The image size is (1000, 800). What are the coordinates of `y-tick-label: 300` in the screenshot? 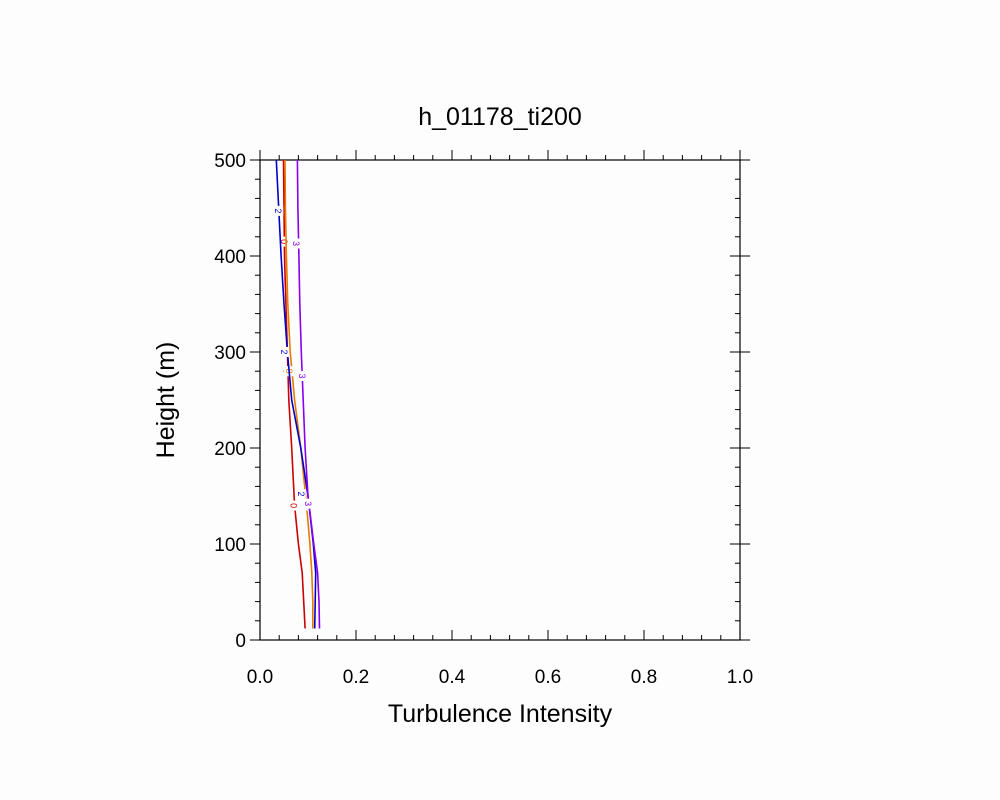 It's located at (230, 353).